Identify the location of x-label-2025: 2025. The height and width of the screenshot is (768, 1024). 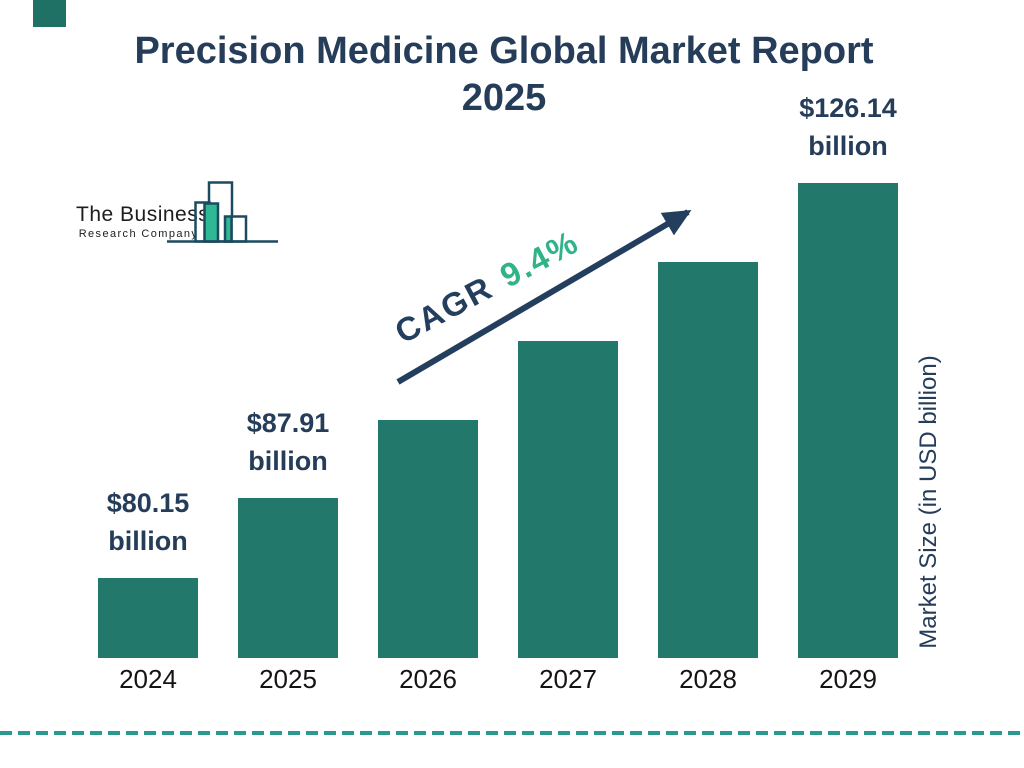
(288, 679).